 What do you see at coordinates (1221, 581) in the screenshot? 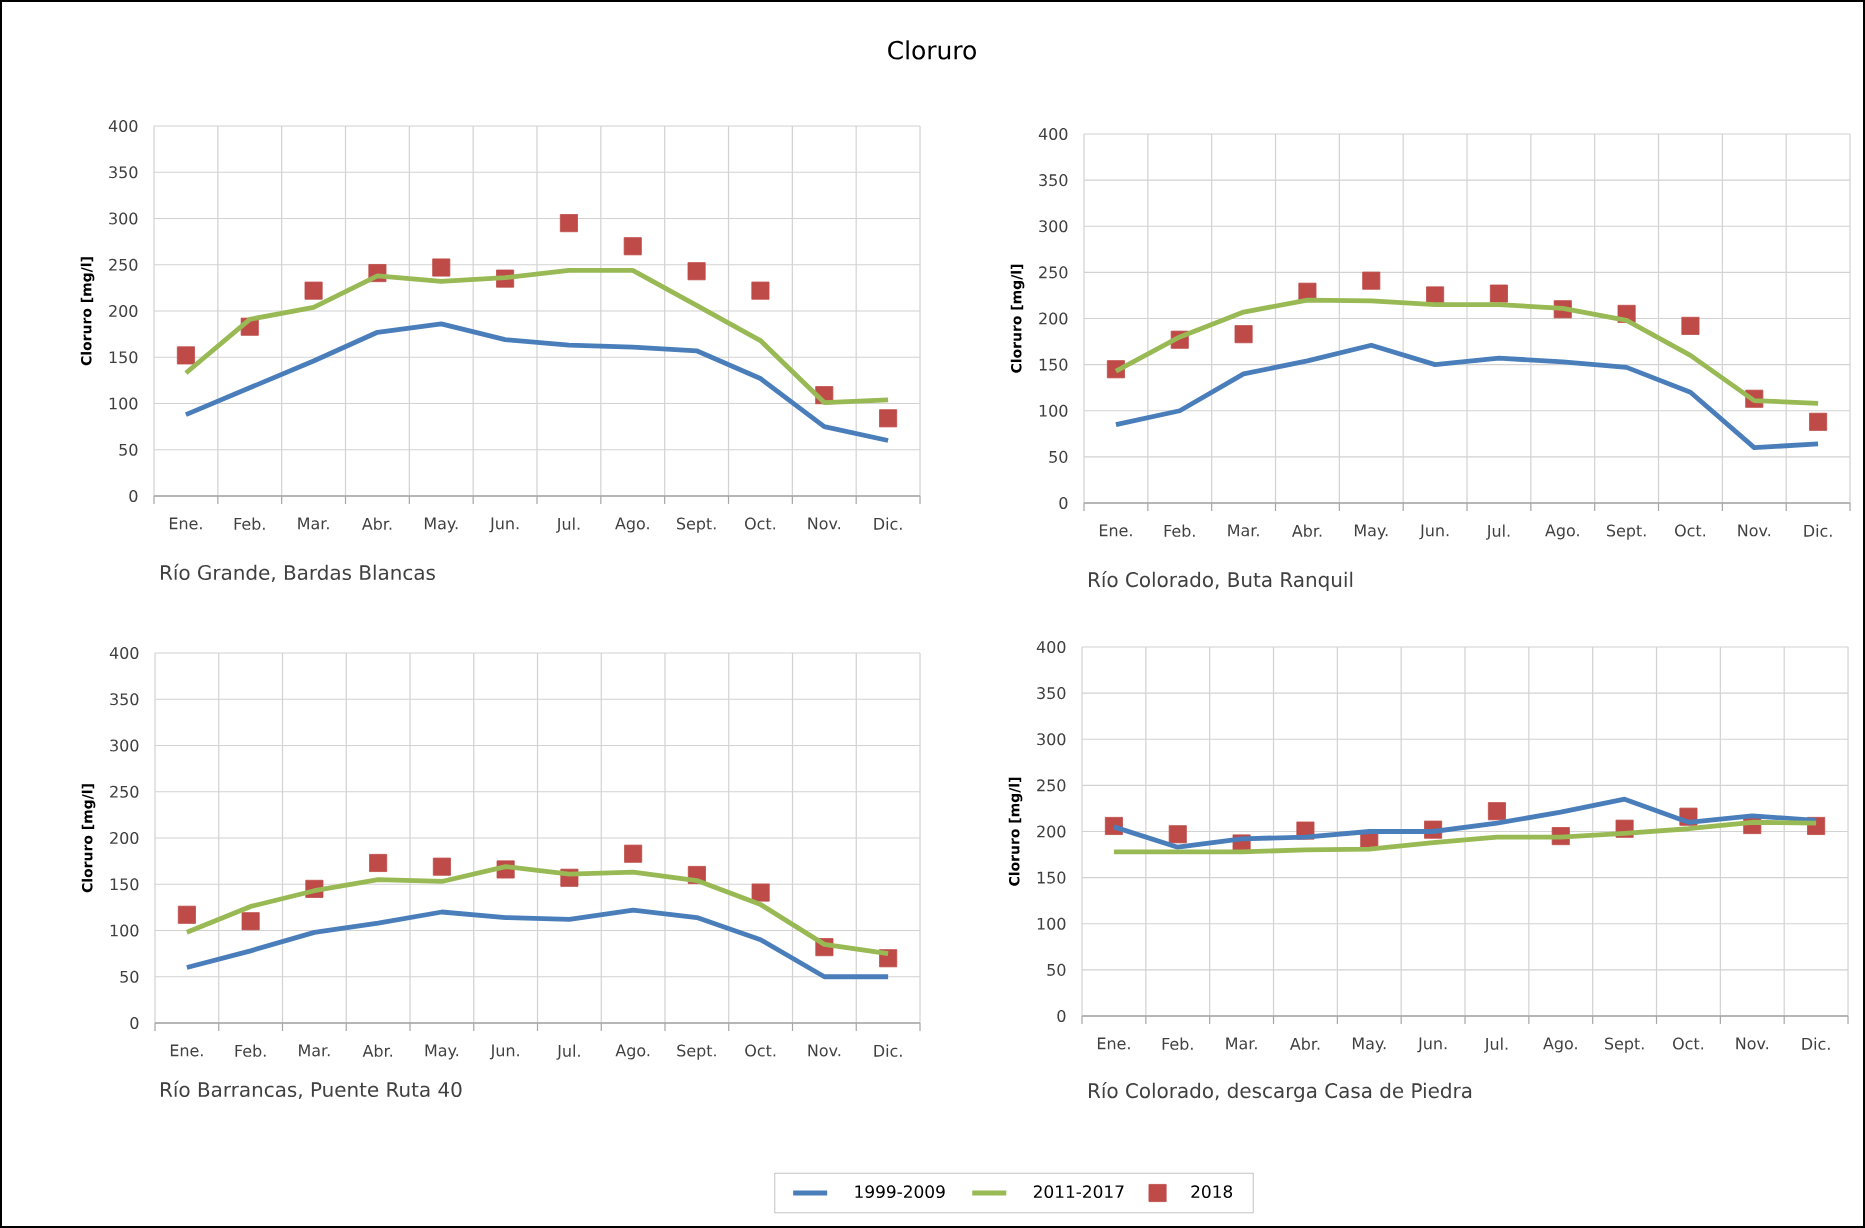
I see `text: Río Colorado, Buta Ranquil` at bounding box center [1221, 581].